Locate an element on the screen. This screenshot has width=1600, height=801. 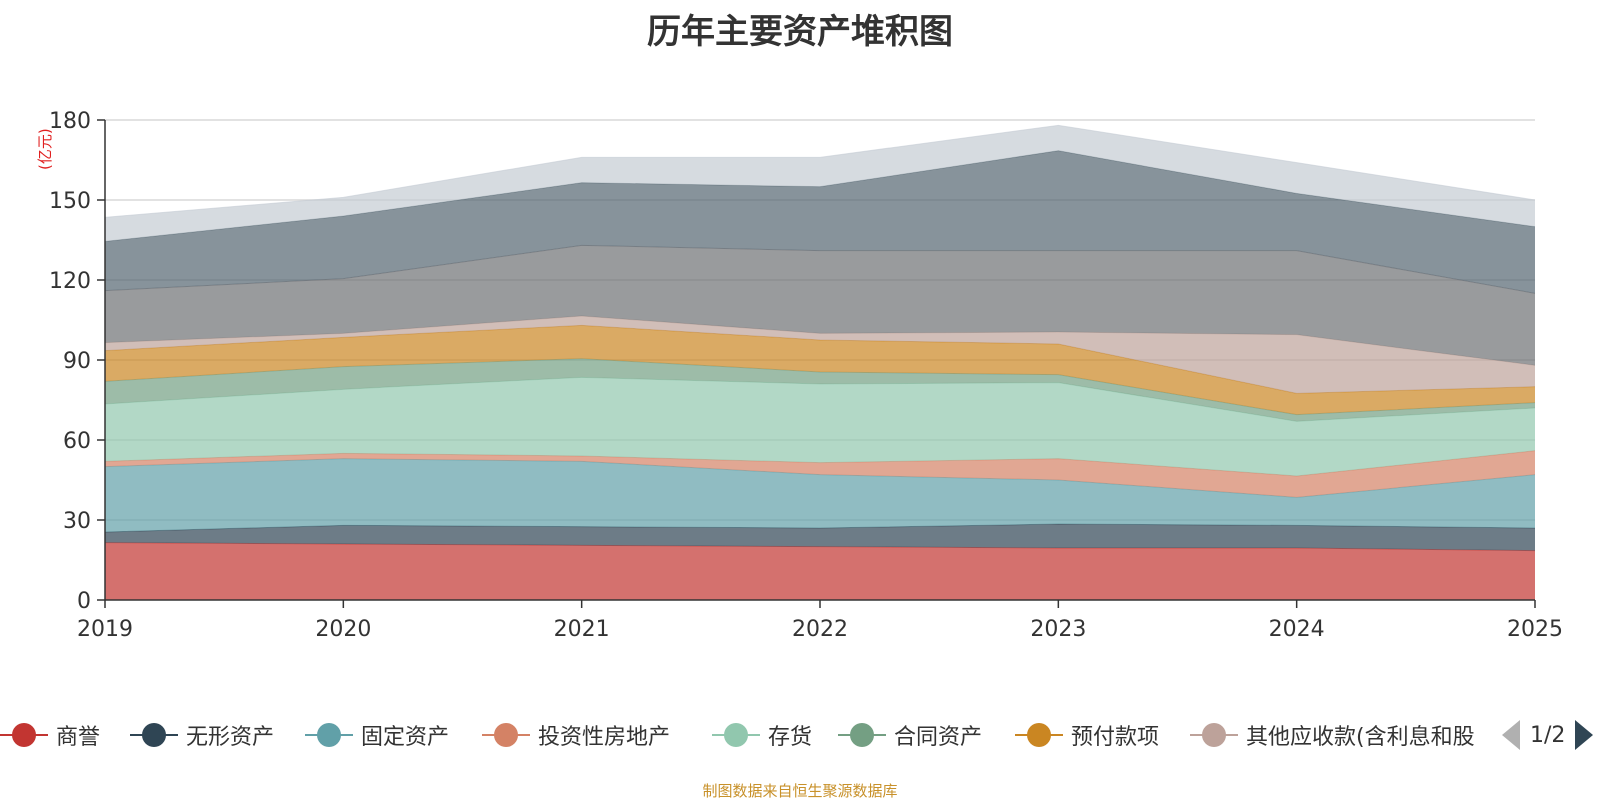
legend-next-page-icon is located at coordinates (1584, 735).